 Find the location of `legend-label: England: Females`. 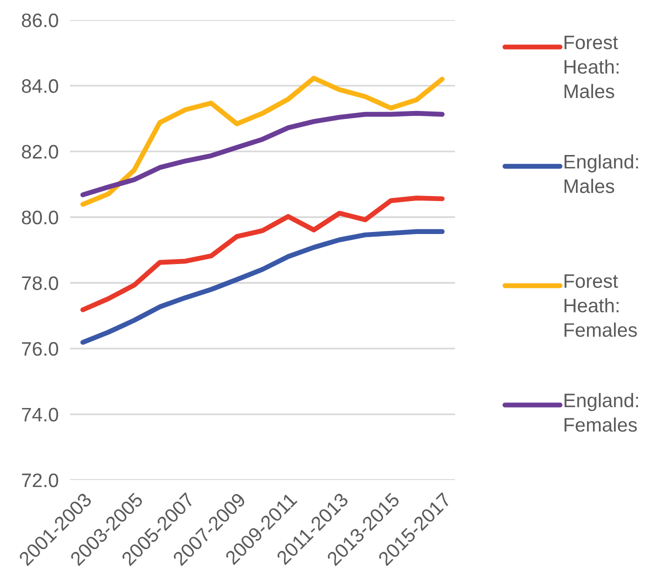

legend-label: England: Females is located at coordinates (601, 412).